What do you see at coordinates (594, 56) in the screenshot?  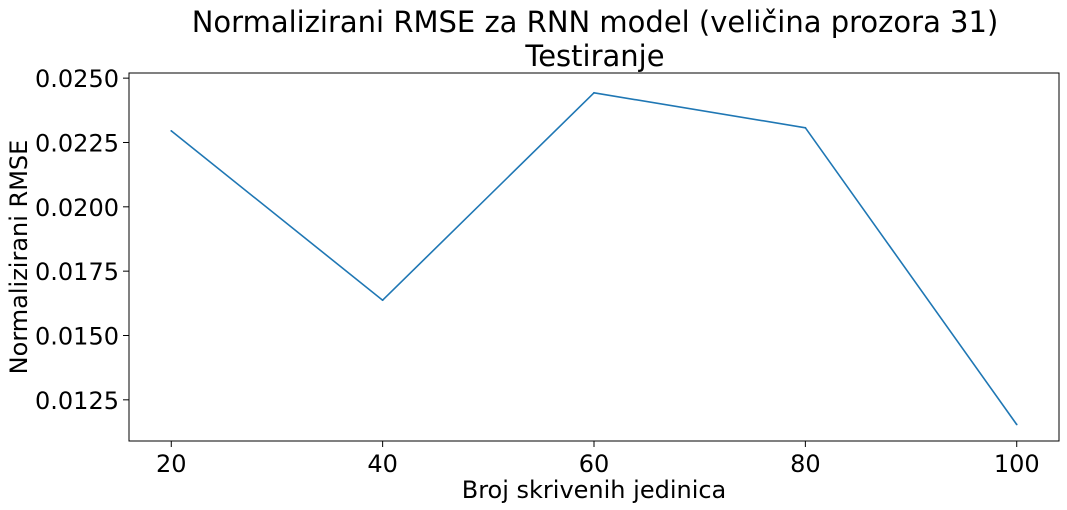 I see `chart-subtitle: Testiranje` at bounding box center [594, 56].